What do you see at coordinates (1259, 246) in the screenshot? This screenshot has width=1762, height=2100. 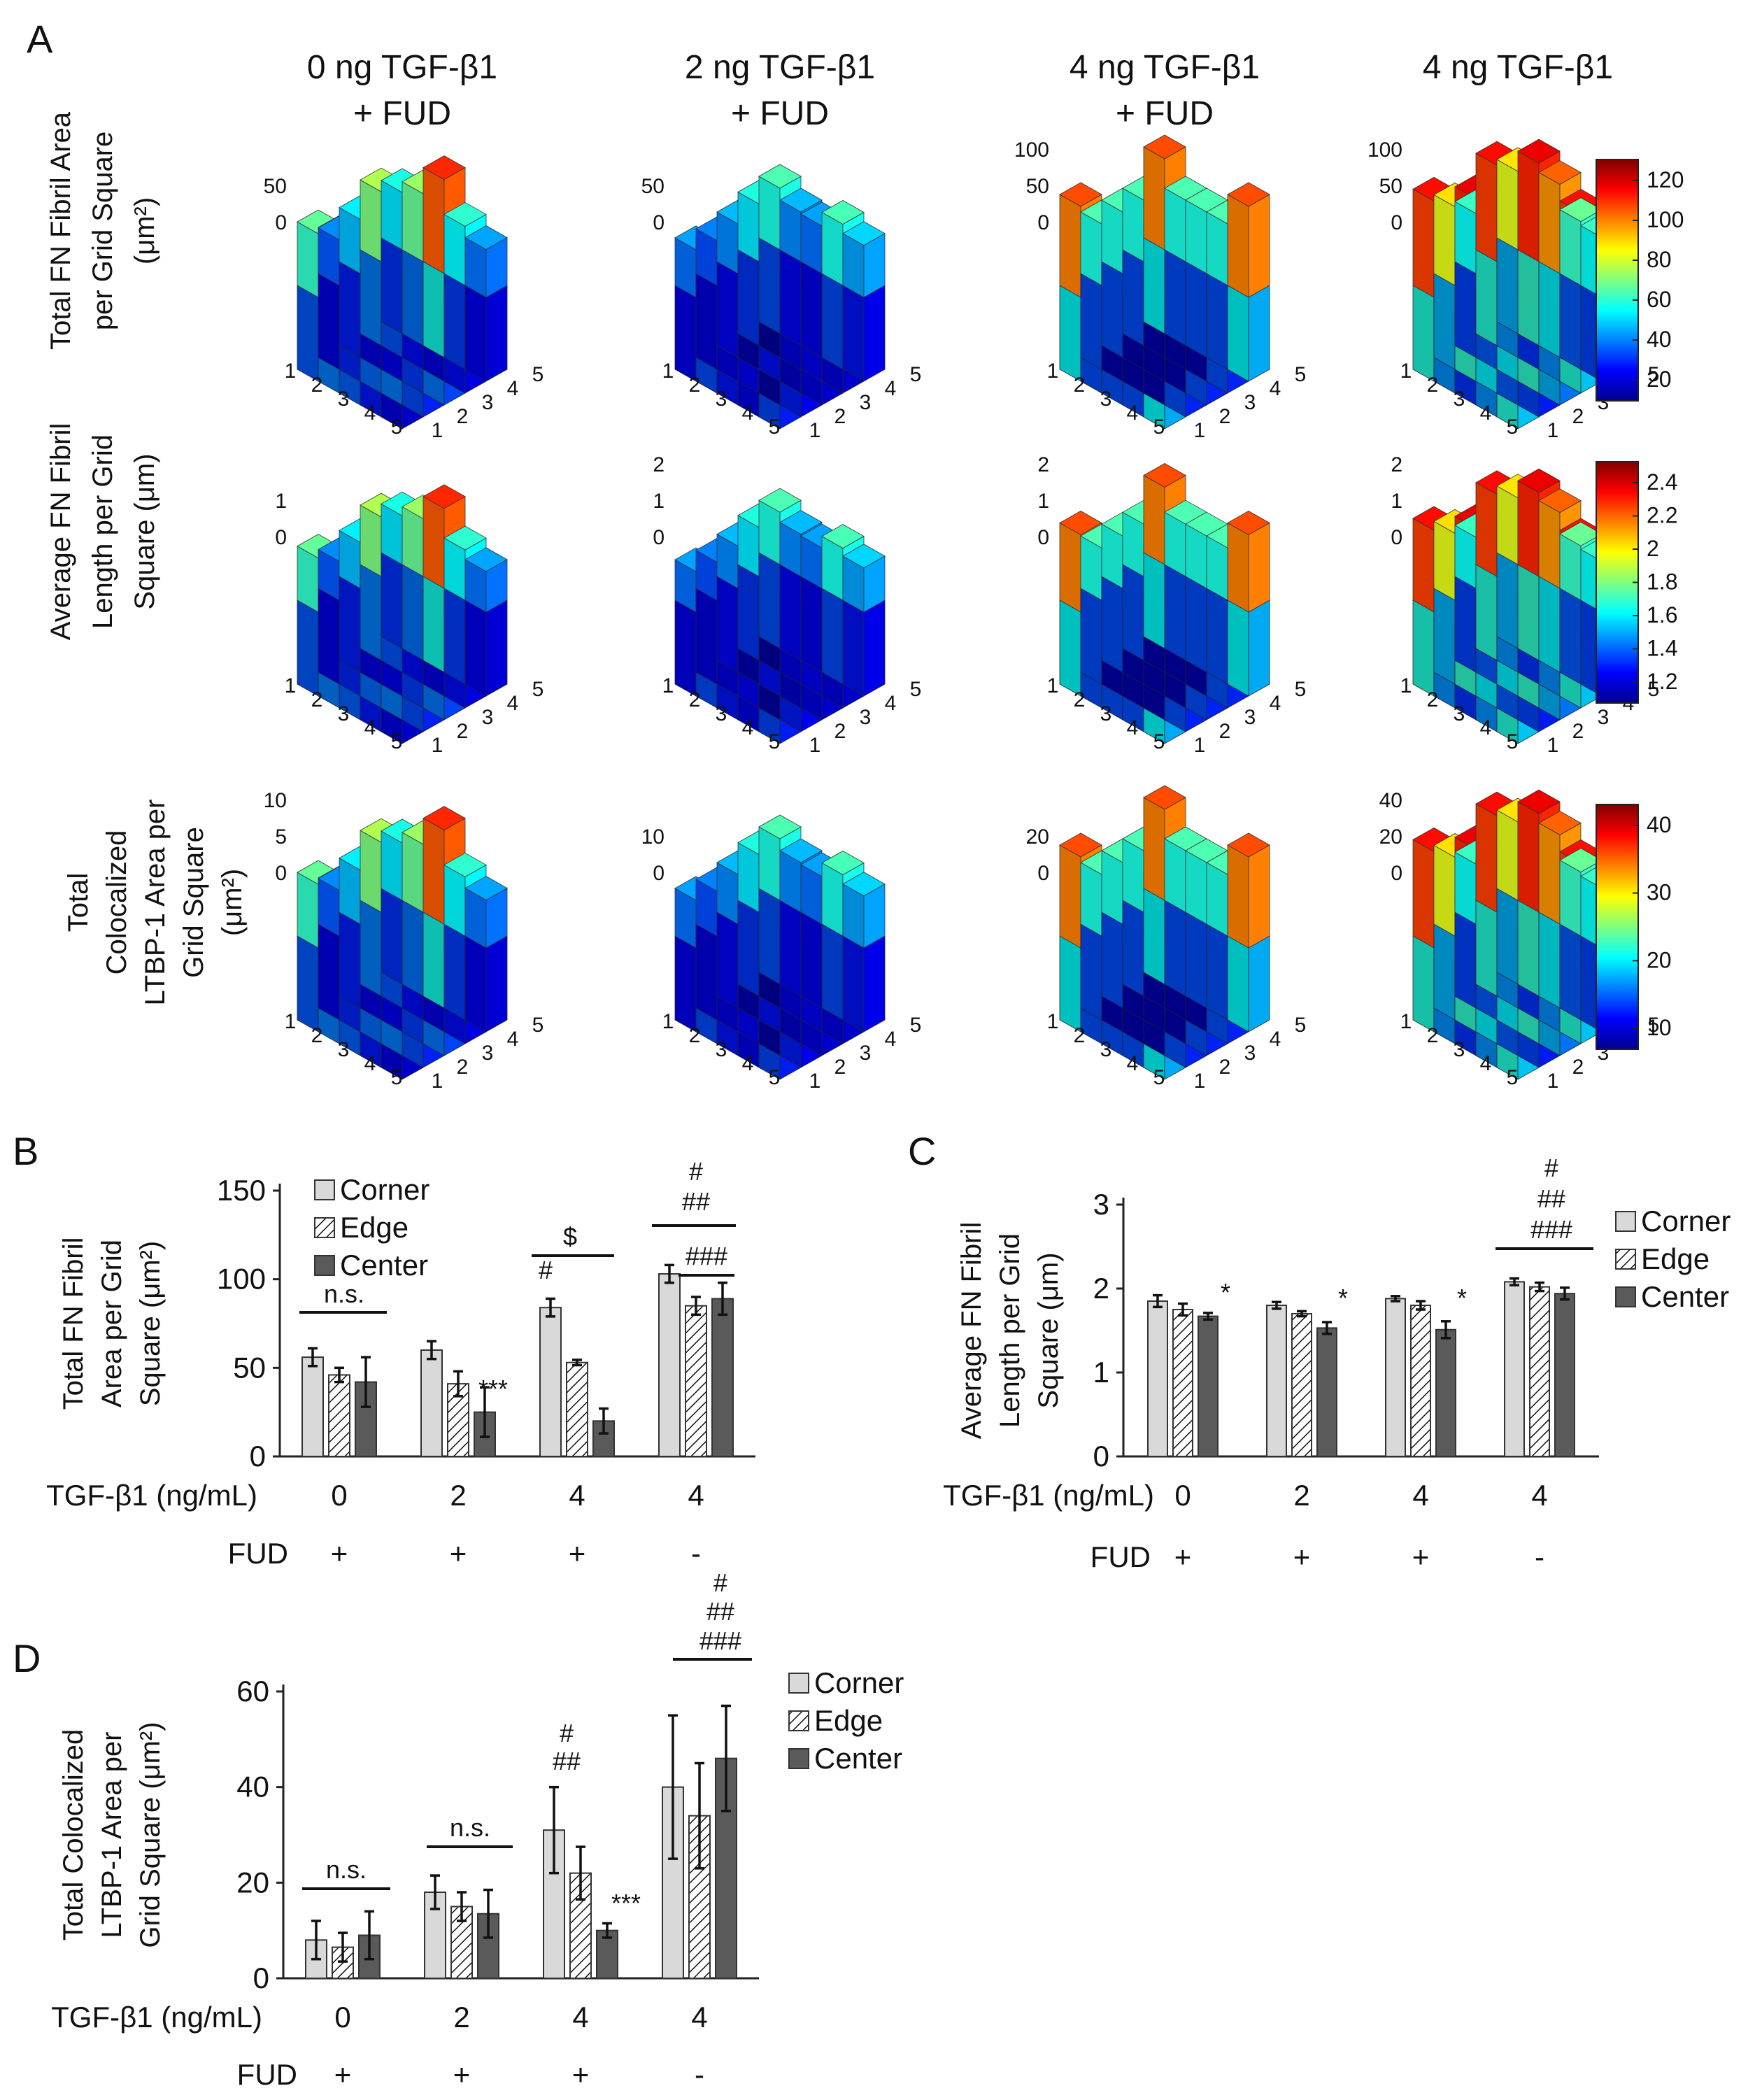 I see `bar-face-right` at bounding box center [1259, 246].